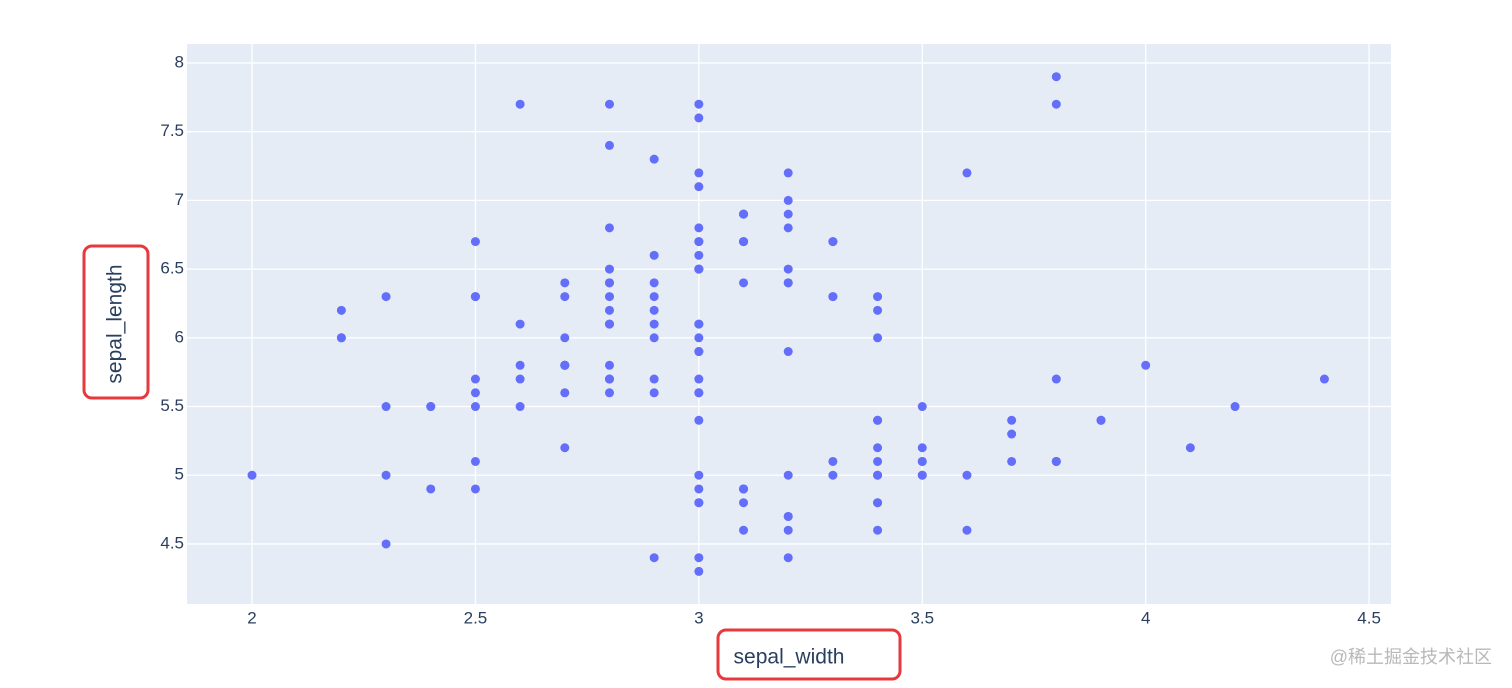 The image size is (1512, 688). What do you see at coordinates (172, 268) in the screenshot?
I see `y-tick-label: 6.5` at bounding box center [172, 268].